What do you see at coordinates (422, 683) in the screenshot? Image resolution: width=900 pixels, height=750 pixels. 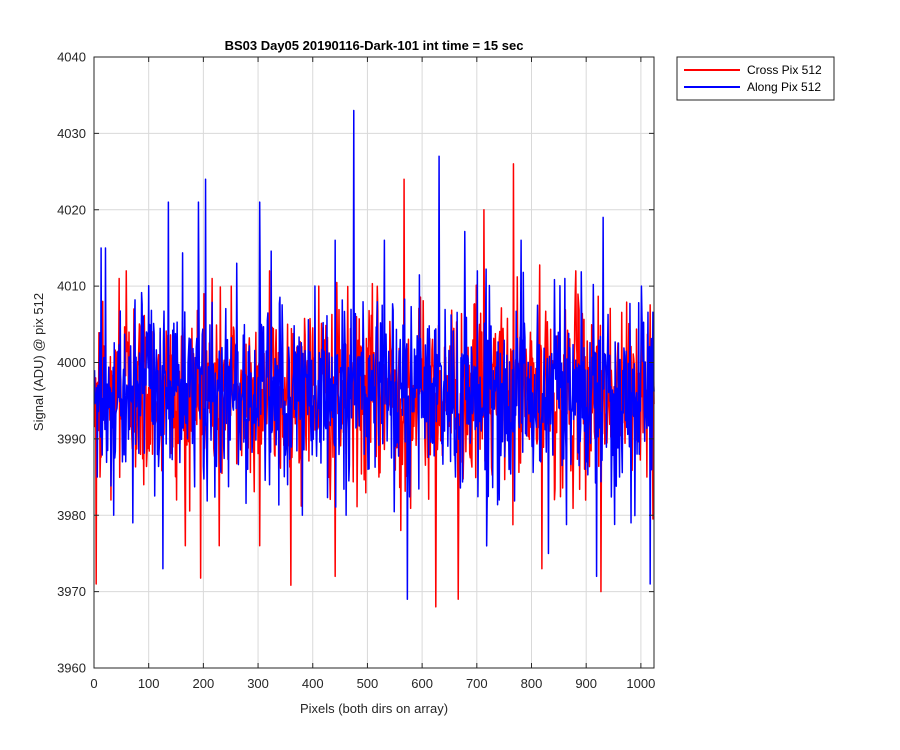 I see `x-tick-label: 600` at bounding box center [422, 683].